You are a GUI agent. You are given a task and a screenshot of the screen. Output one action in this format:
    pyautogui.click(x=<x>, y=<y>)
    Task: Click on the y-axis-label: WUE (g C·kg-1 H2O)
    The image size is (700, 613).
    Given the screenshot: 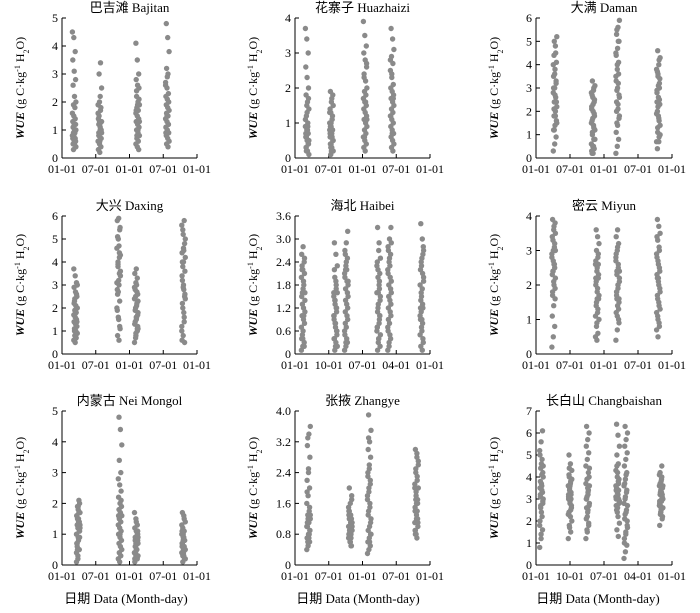 What is the action you would take?
    pyautogui.click(x=255, y=488)
    